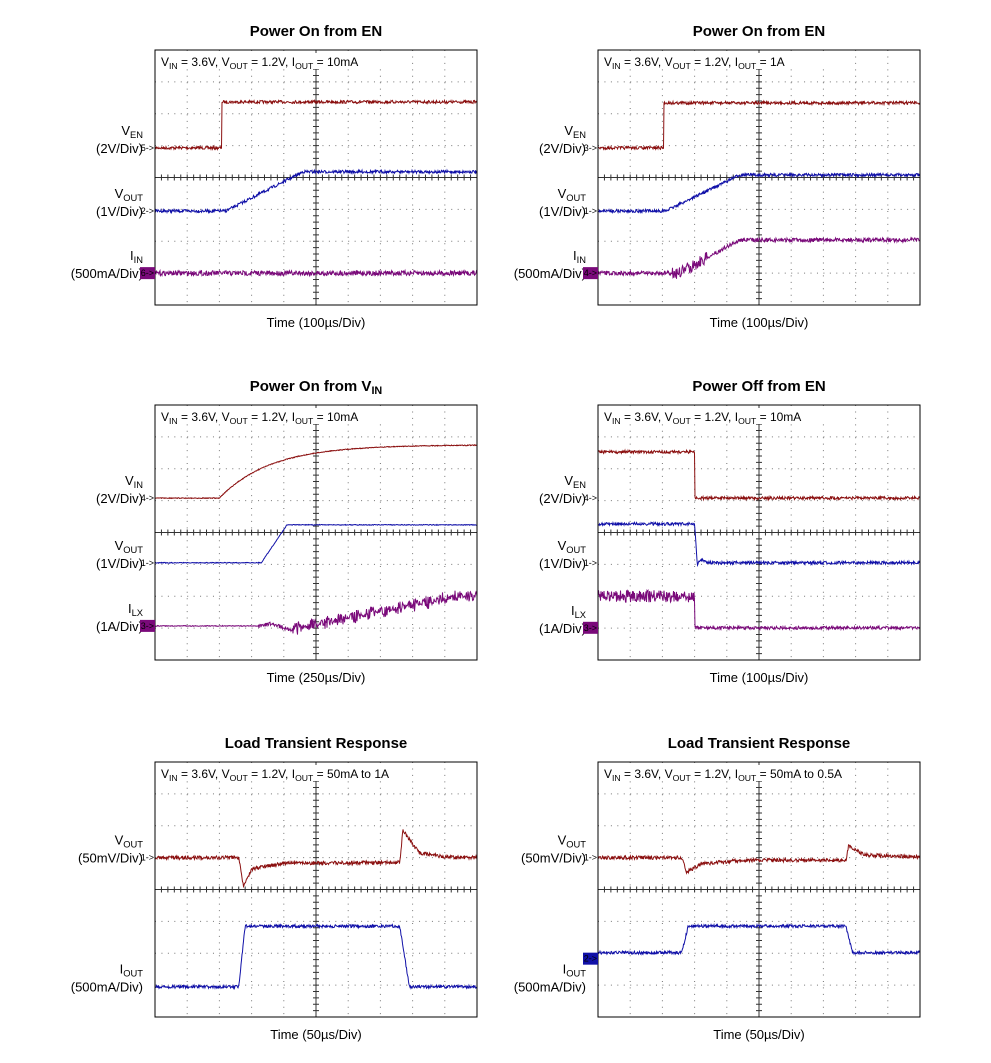 This screenshot has width=991, height=1063. Describe the element at coordinates (311, 386) in the screenshot. I see `text-part: Power On from V` at that location.